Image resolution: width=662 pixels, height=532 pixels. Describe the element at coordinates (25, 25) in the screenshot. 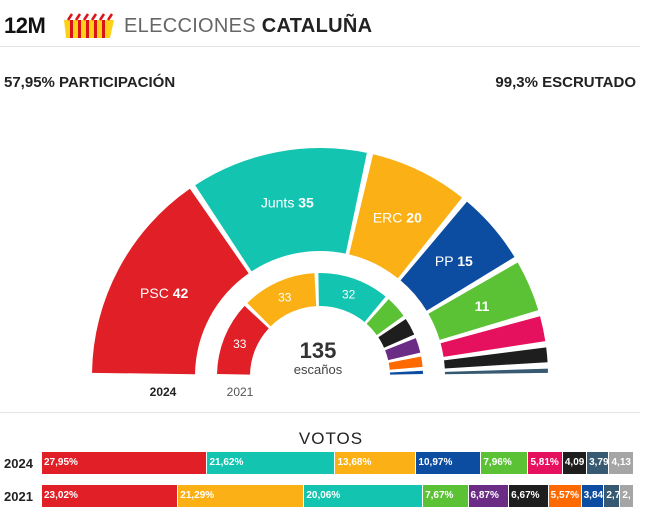

I see `election-date-label: 12M` at that location.